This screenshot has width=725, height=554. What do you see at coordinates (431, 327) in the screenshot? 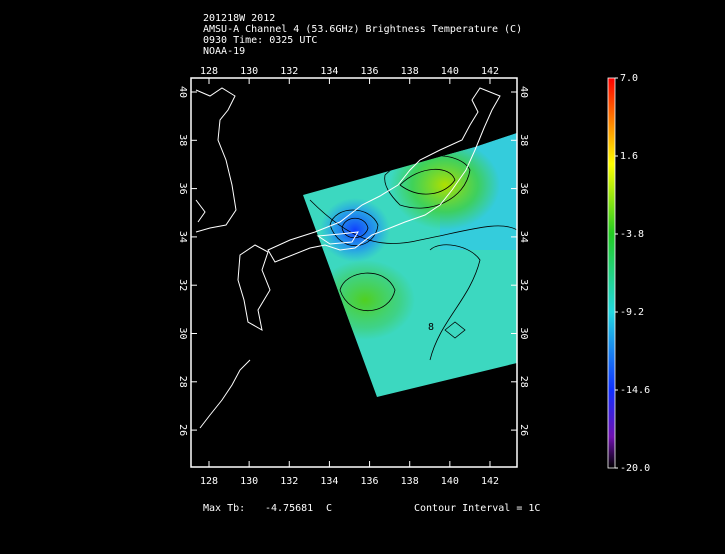
I see `contour-label: 8` at bounding box center [431, 327].